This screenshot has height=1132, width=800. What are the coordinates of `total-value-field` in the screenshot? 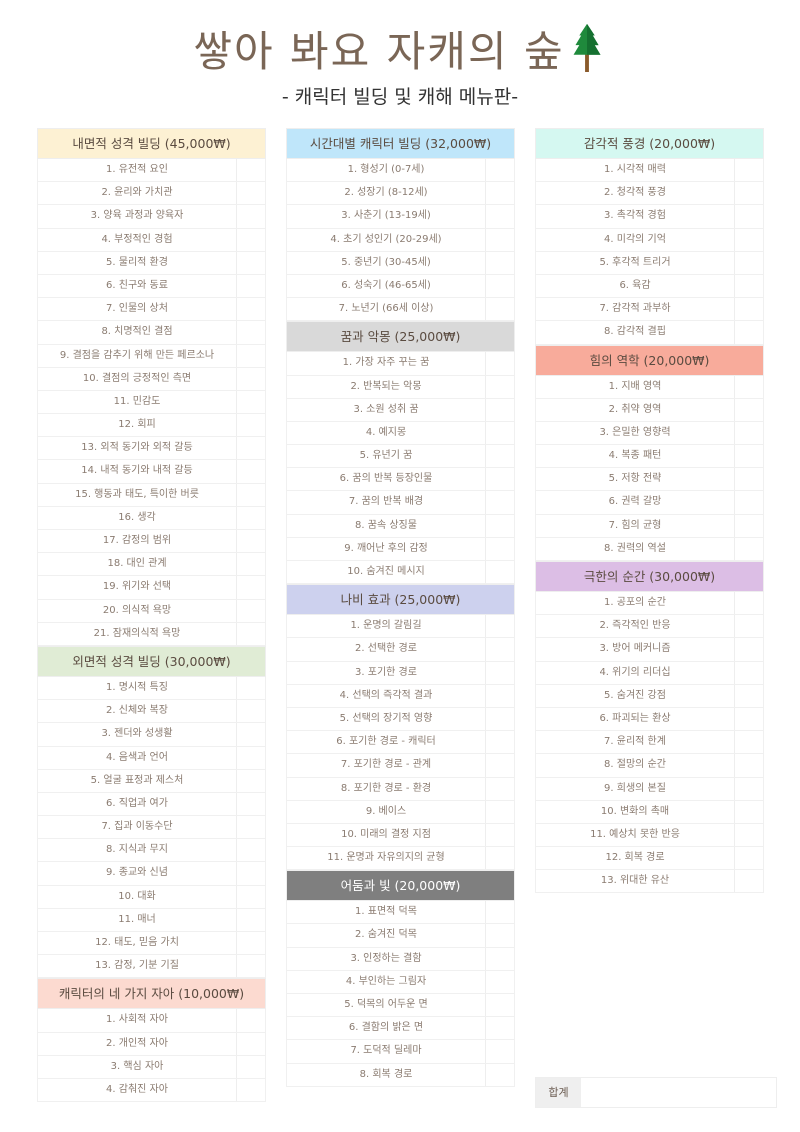 It's located at (678, 1092).